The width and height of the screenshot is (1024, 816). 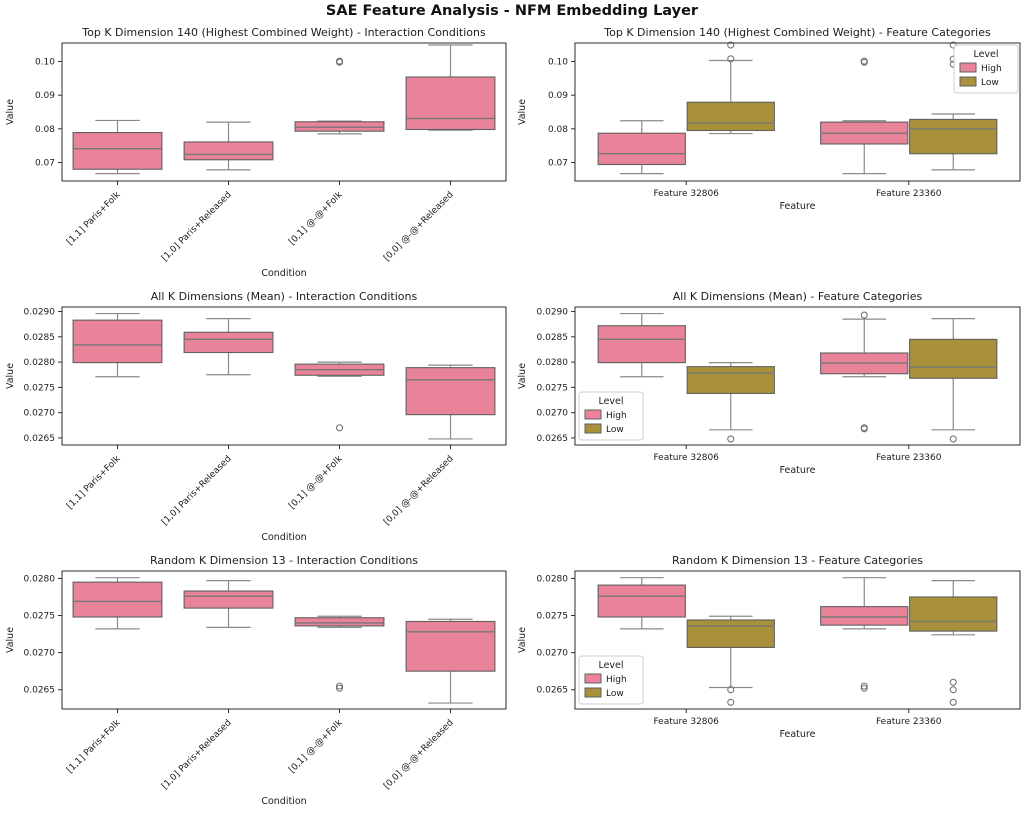 I want to click on x-axis-label: Condition, so click(x=283, y=537).